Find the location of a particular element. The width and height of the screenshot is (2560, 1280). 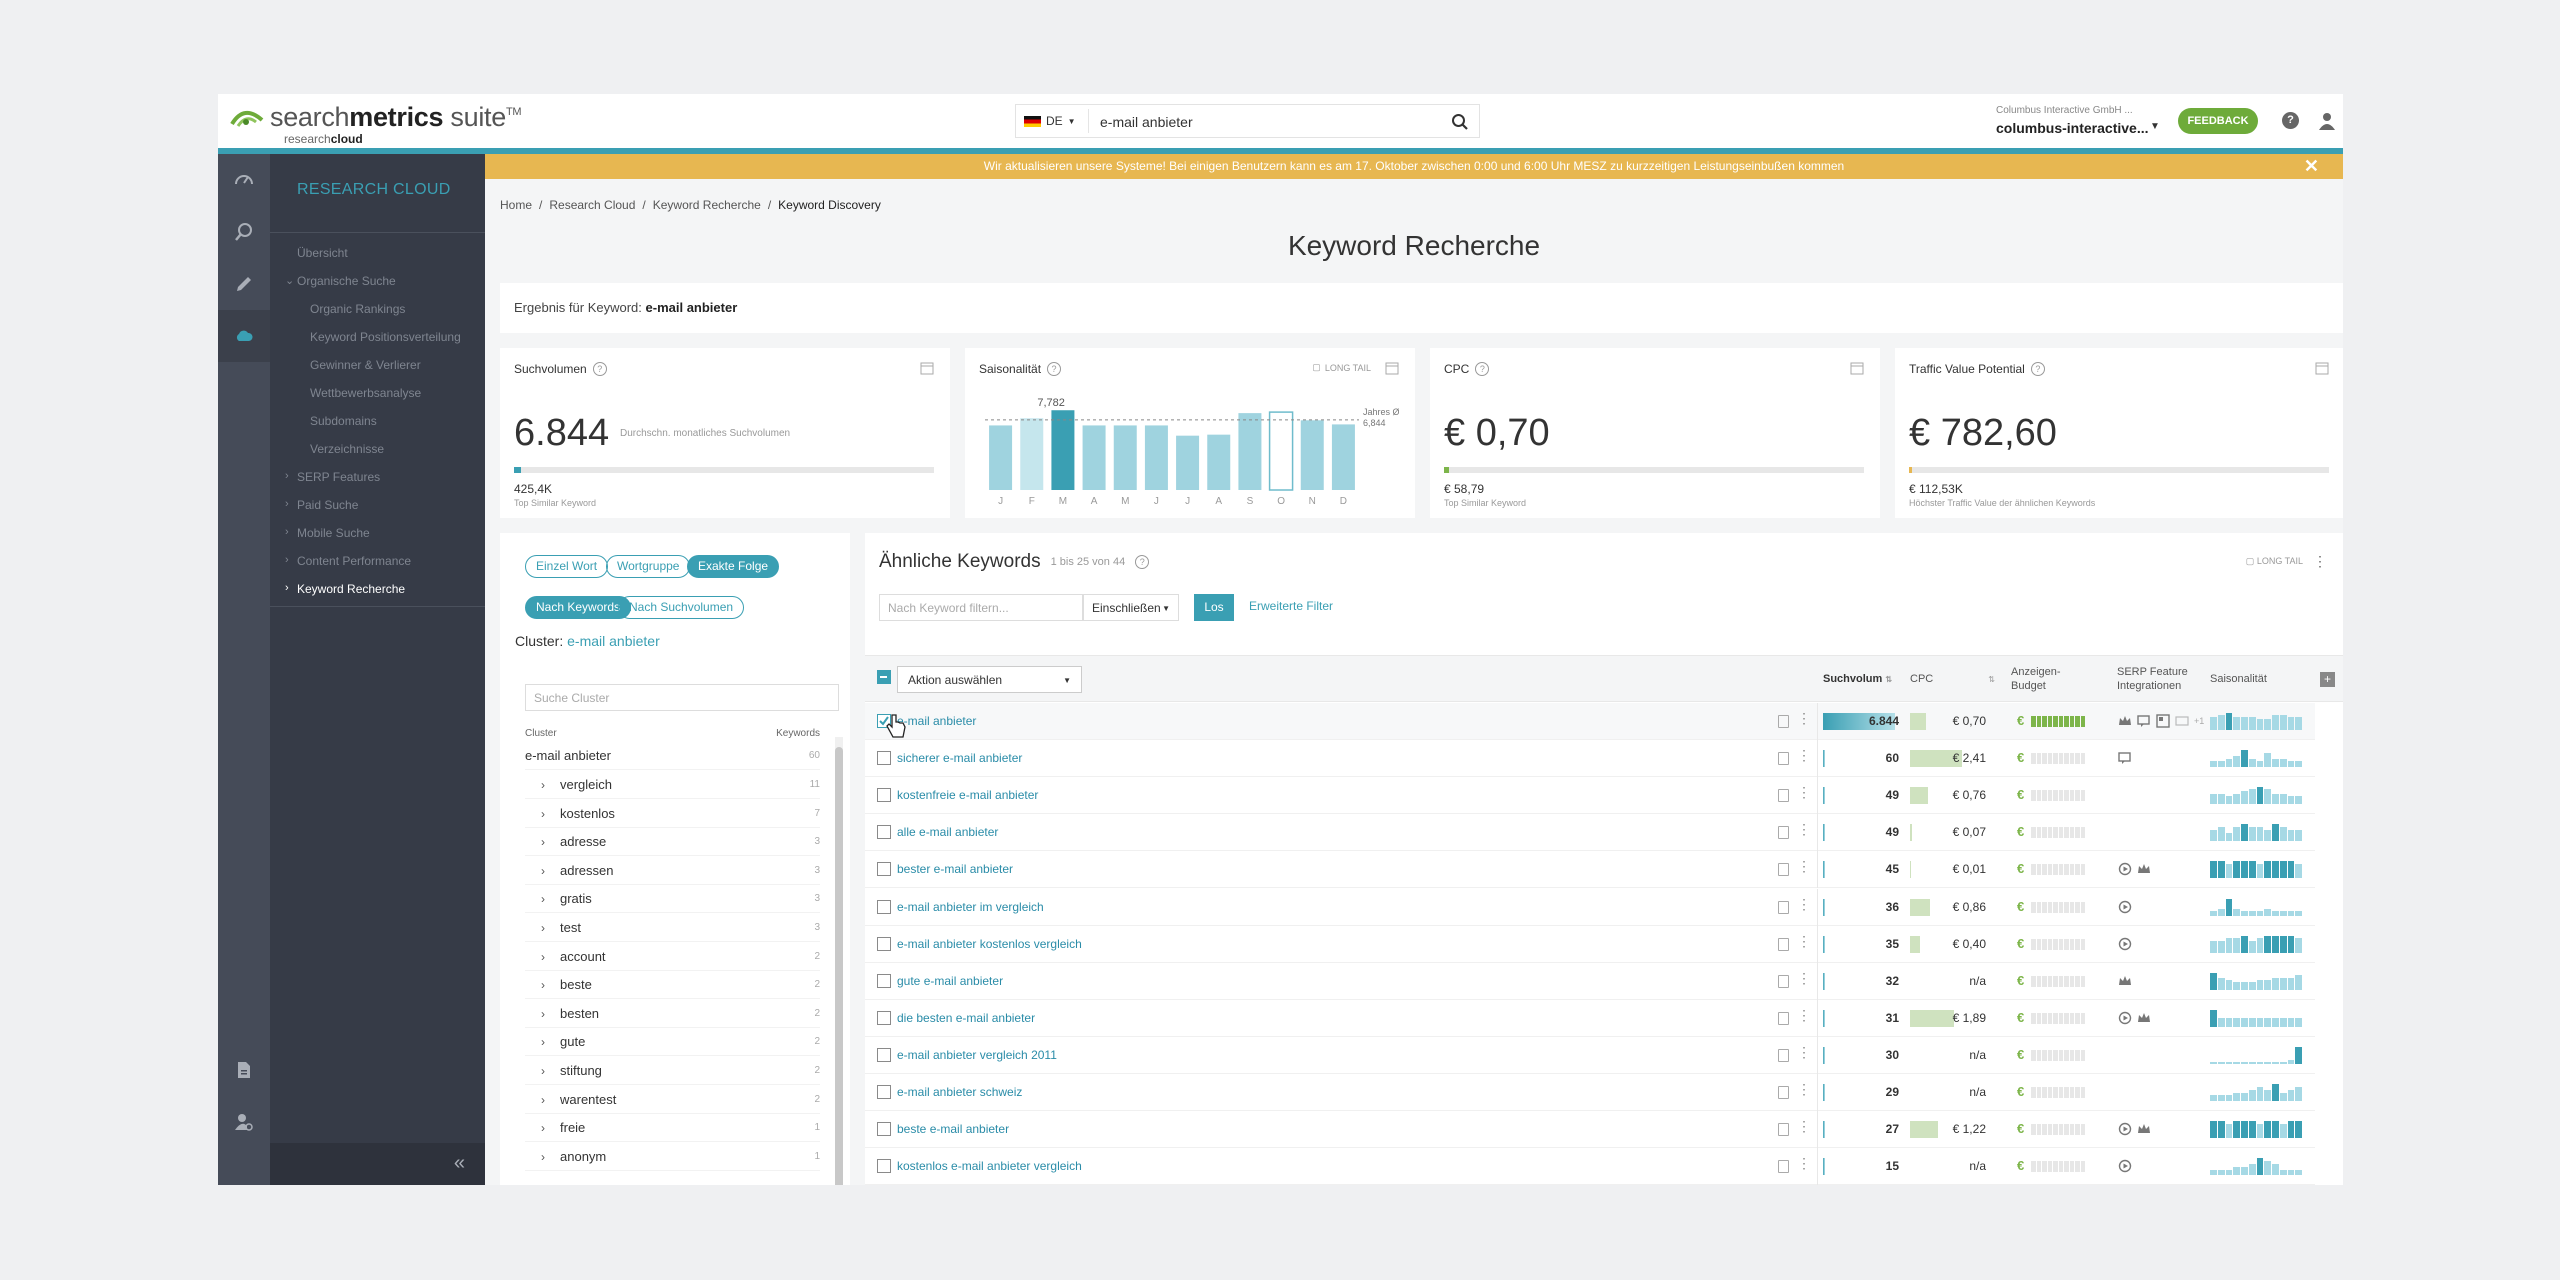

rail-user-settings is located at coordinates (244, 1122).